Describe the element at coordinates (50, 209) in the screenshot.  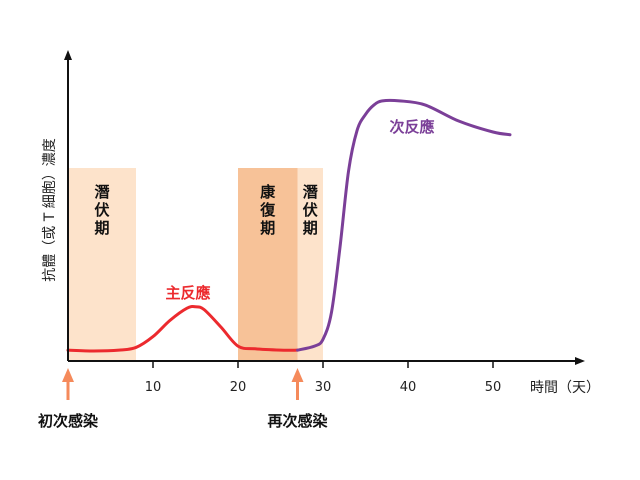
I see `y-axis-label: 抗體（或 T 細胞）濃度` at that location.